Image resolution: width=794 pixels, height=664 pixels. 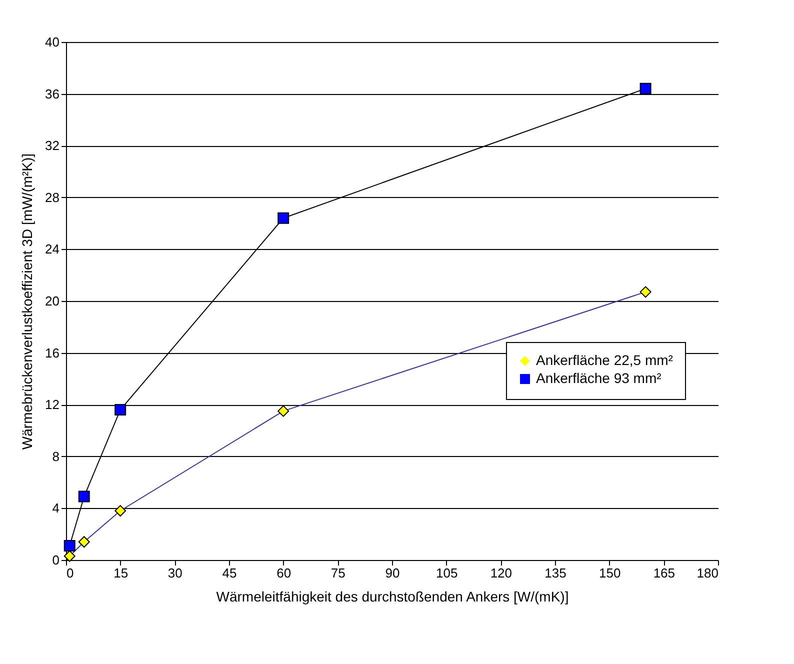 I want to click on x-tick-label: 90, so click(x=392, y=573).